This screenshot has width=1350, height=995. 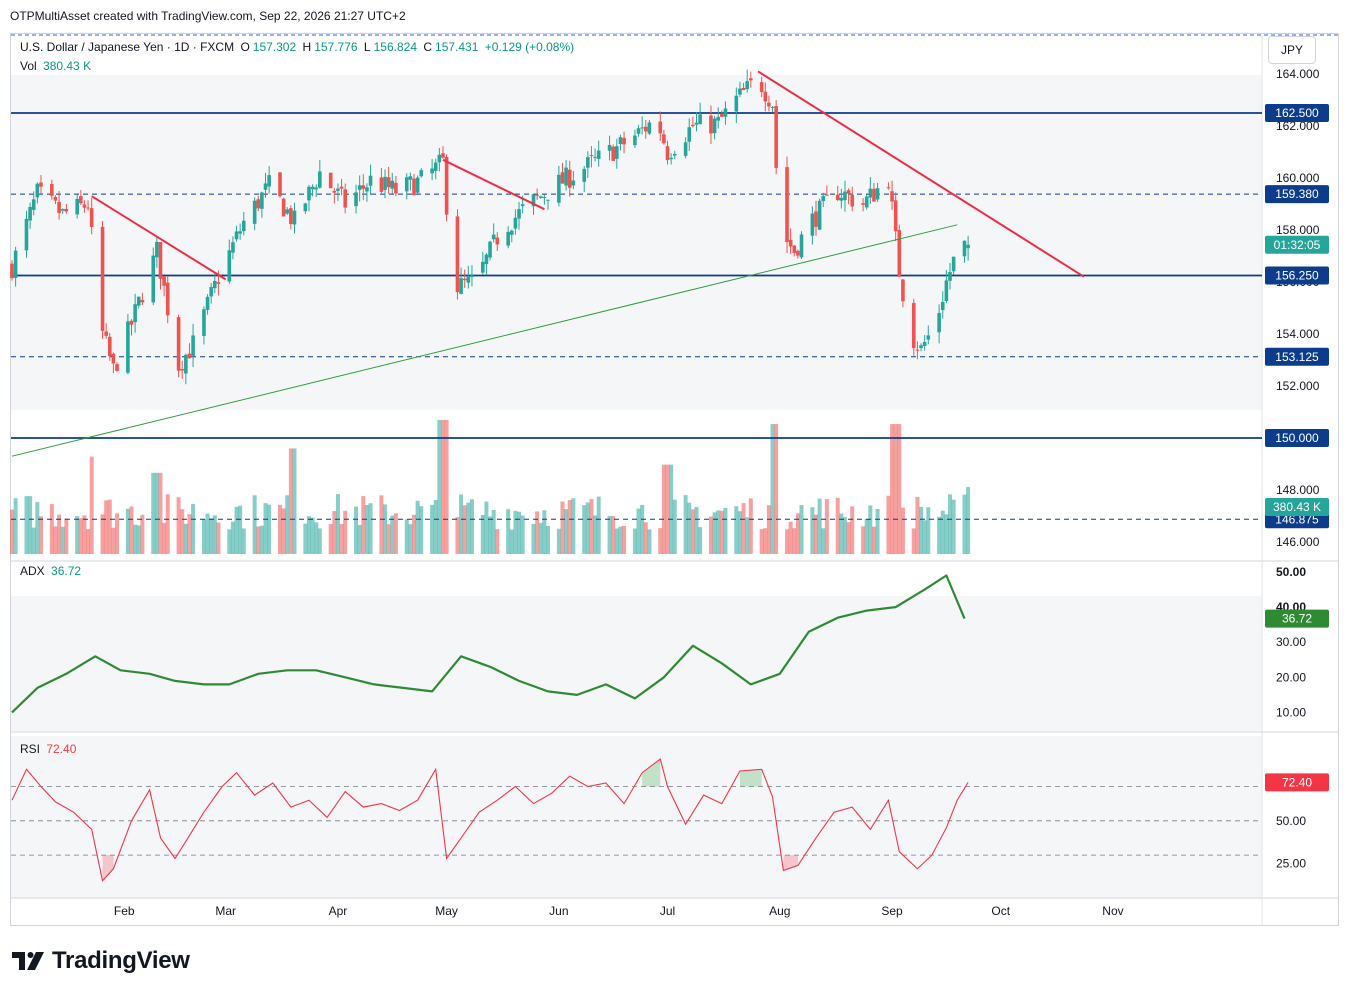 What do you see at coordinates (1292, 50) in the screenshot?
I see `currency-button: JPY` at bounding box center [1292, 50].